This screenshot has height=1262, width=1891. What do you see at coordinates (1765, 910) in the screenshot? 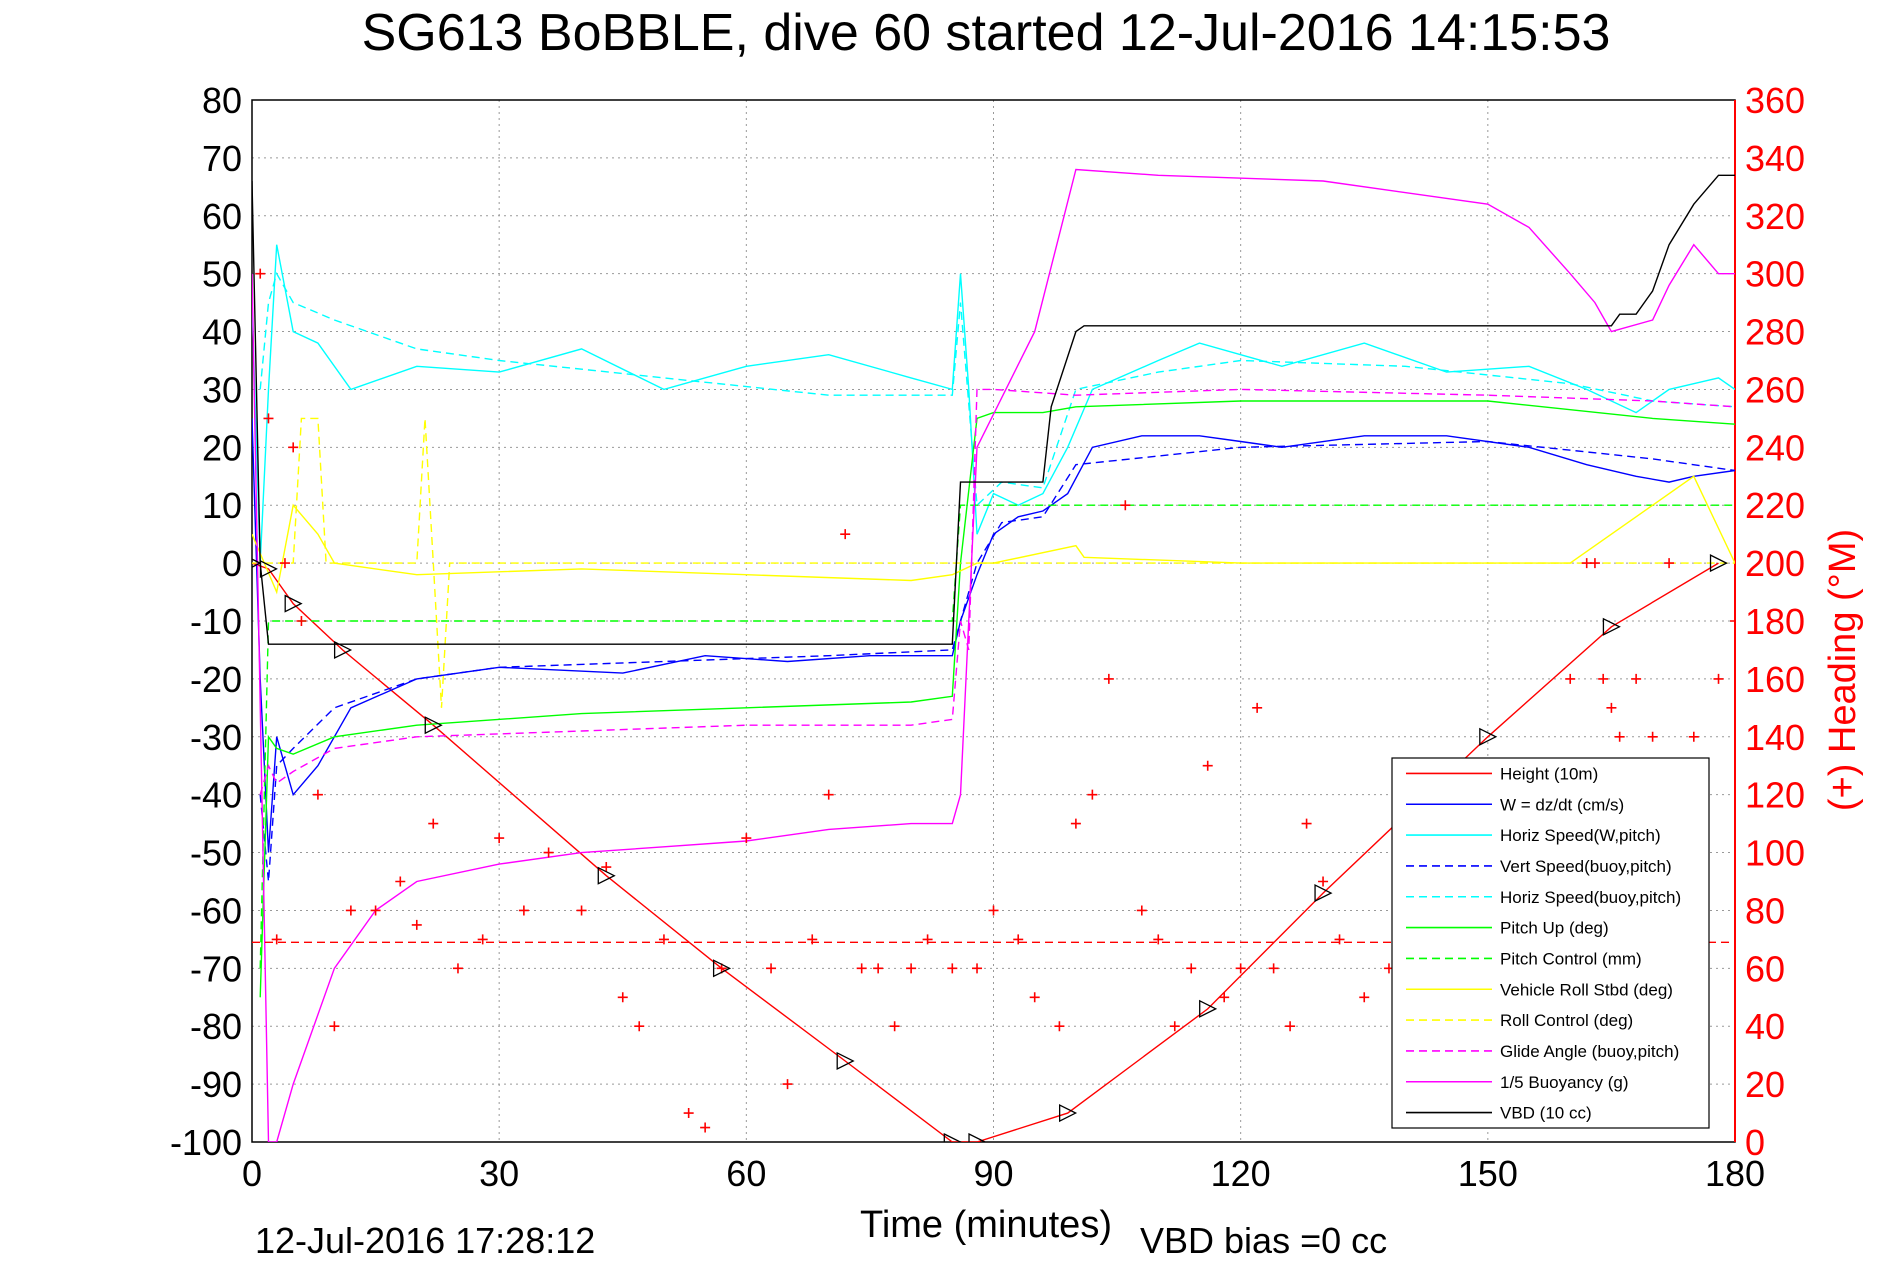
I see `y2-tick-label: 80` at bounding box center [1765, 910].